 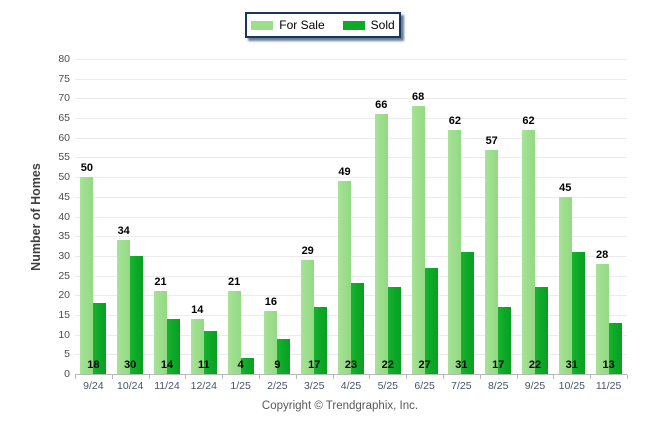 I want to click on y-tick-label: 15, so click(x=64, y=314).